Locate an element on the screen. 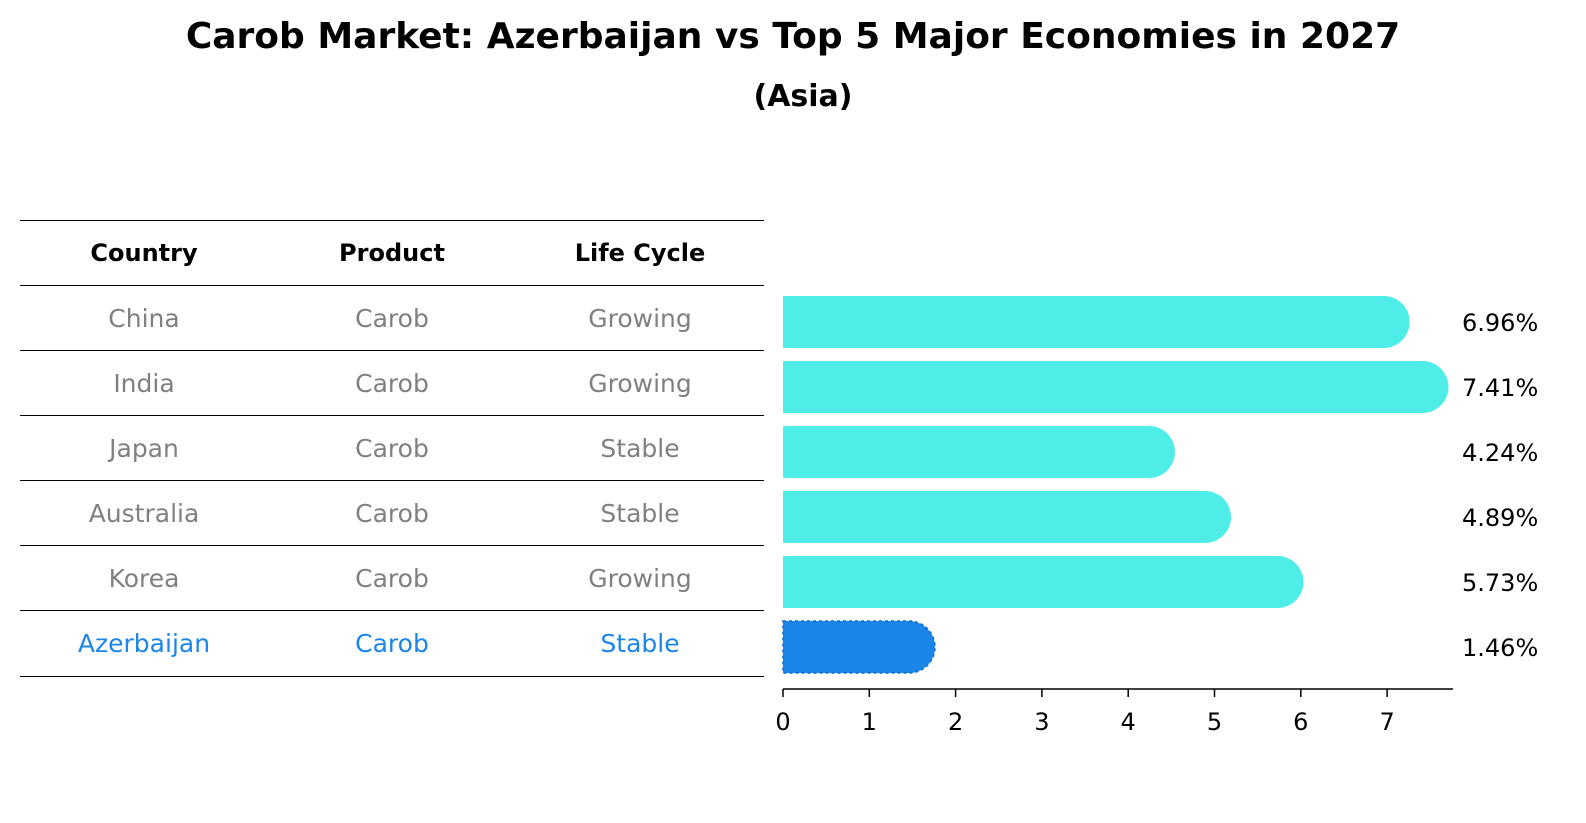  bar-india is located at coordinates (1116, 387).